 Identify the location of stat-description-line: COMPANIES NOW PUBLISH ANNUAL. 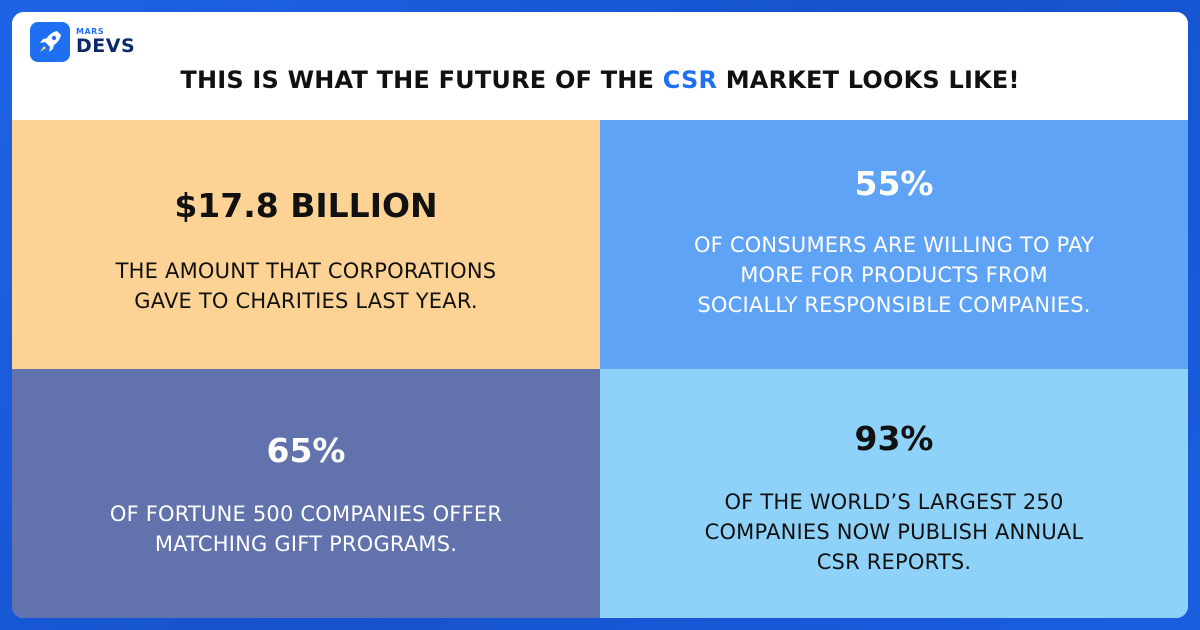
(894, 532).